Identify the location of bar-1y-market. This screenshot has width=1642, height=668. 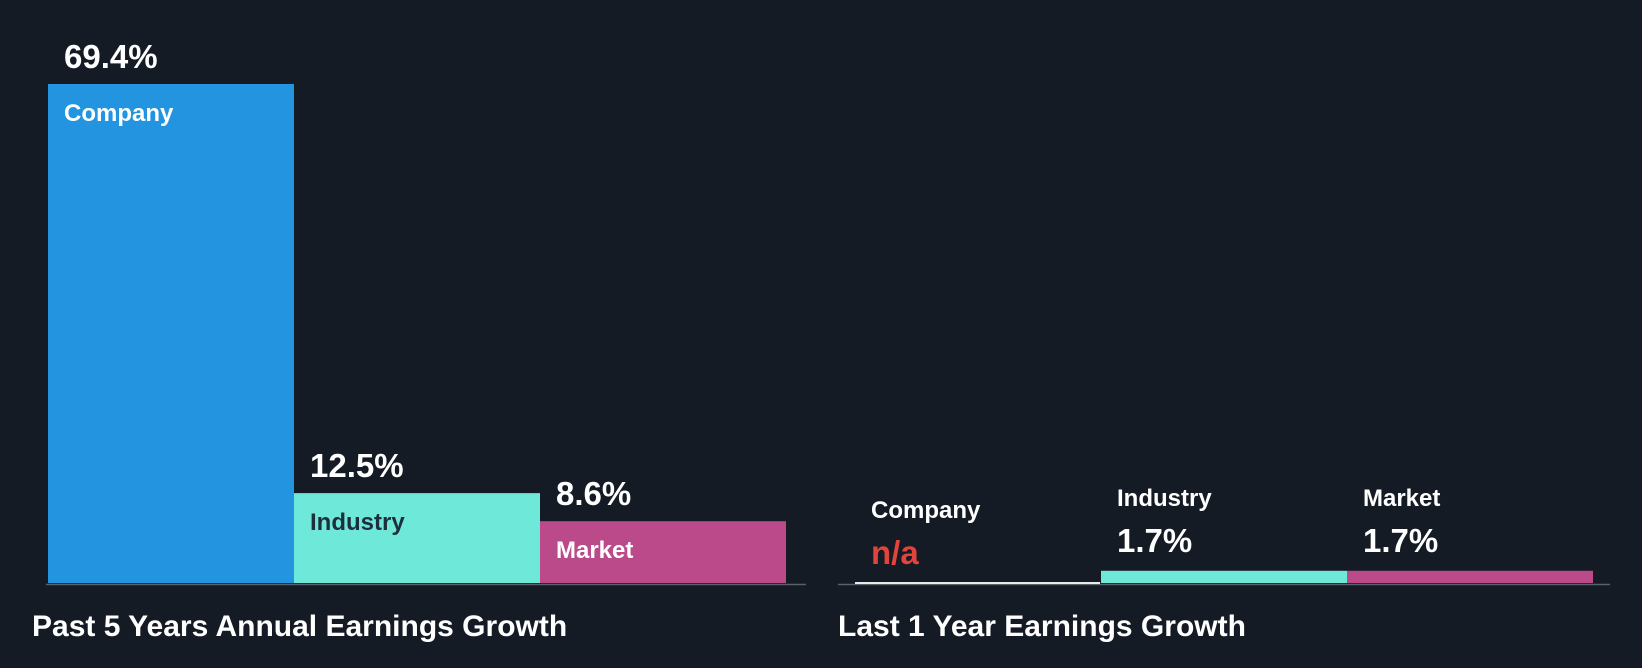
(1470, 576).